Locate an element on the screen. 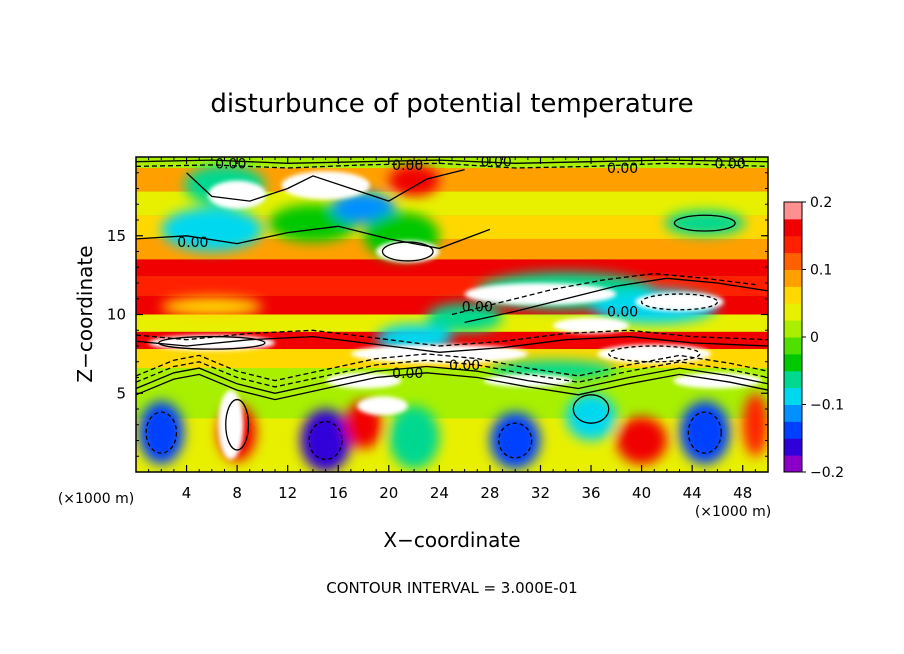 Image resolution: width=904 pixels, height=654 pixels. colorbar-tick-label-1: 0.1 is located at coordinates (821, 271).